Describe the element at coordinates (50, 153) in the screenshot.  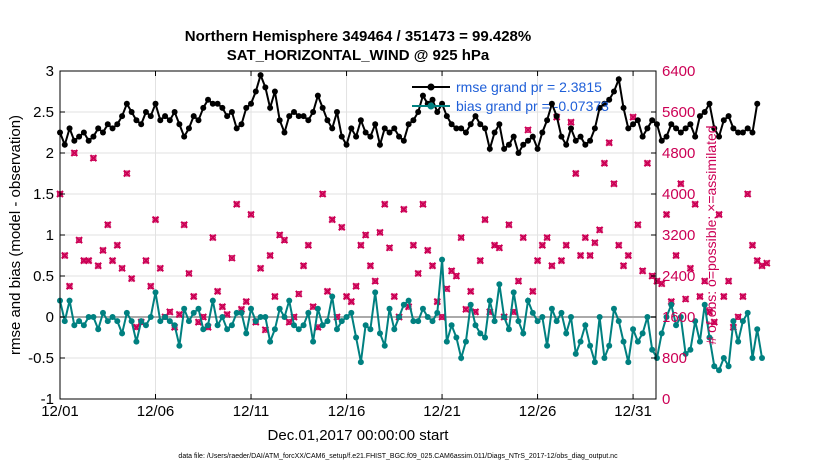
I see `y-tick-label-left: 2` at that location.